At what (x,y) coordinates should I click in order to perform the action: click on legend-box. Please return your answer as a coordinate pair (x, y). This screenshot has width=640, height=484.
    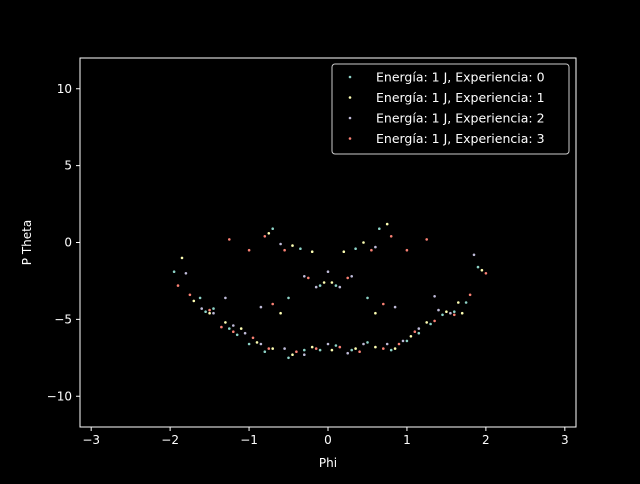
    Looking at the image, I should click on (450, 109).